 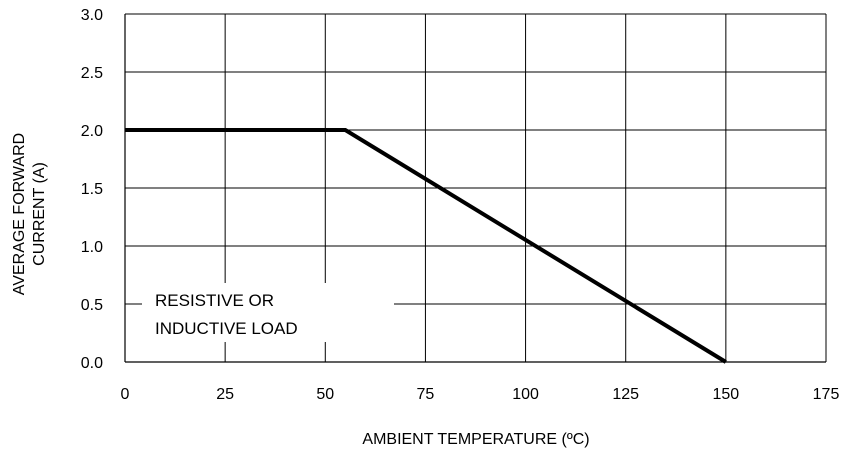 What do you see at coordinates (92, 363) in the screenshot?
I see `y-tick-label: 0.0` at bounding box center [92, 363].